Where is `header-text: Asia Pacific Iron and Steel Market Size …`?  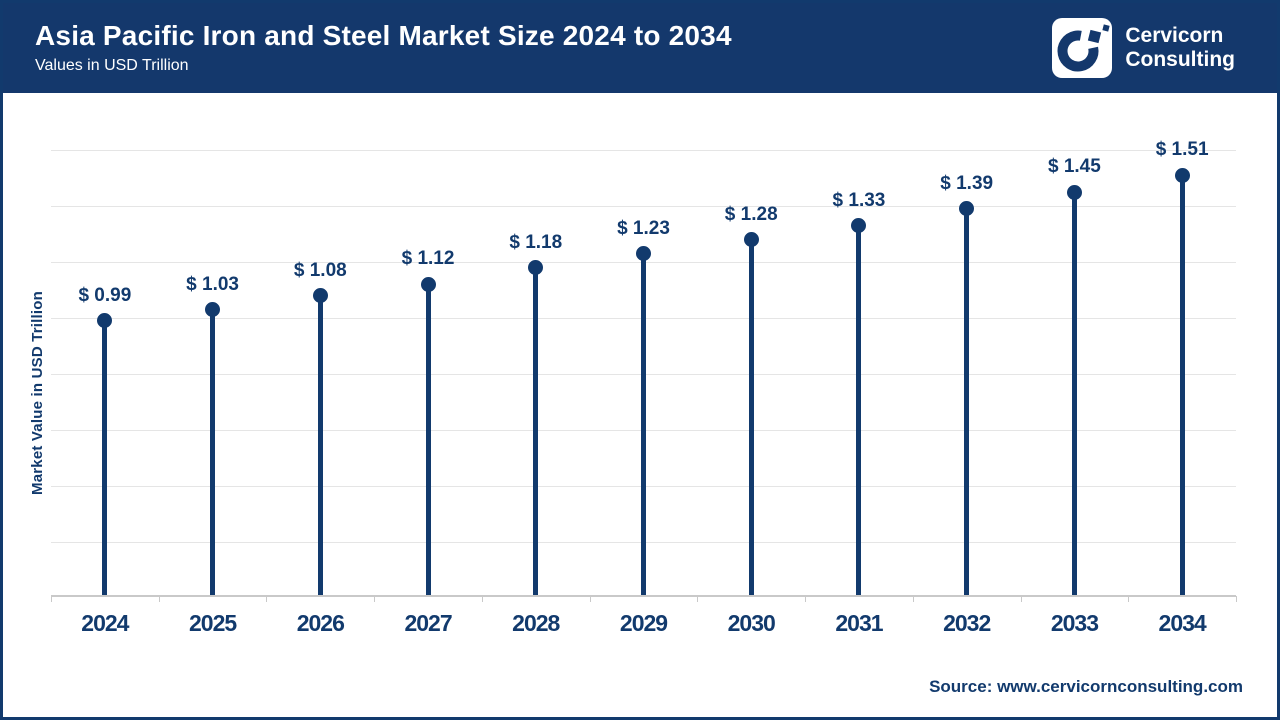 header-text: Asia Pacific Iron and Steel Market Size … is located at coordinates (383, 48).